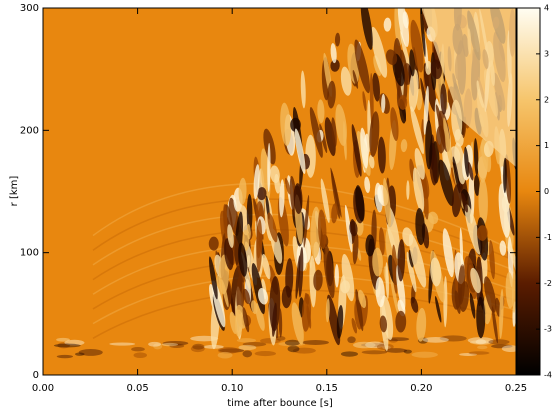 Image resolution: width=559 pixels, height=413 pixels. I want to click on x-axis-label: time after bounce [s], so click(280, 403).